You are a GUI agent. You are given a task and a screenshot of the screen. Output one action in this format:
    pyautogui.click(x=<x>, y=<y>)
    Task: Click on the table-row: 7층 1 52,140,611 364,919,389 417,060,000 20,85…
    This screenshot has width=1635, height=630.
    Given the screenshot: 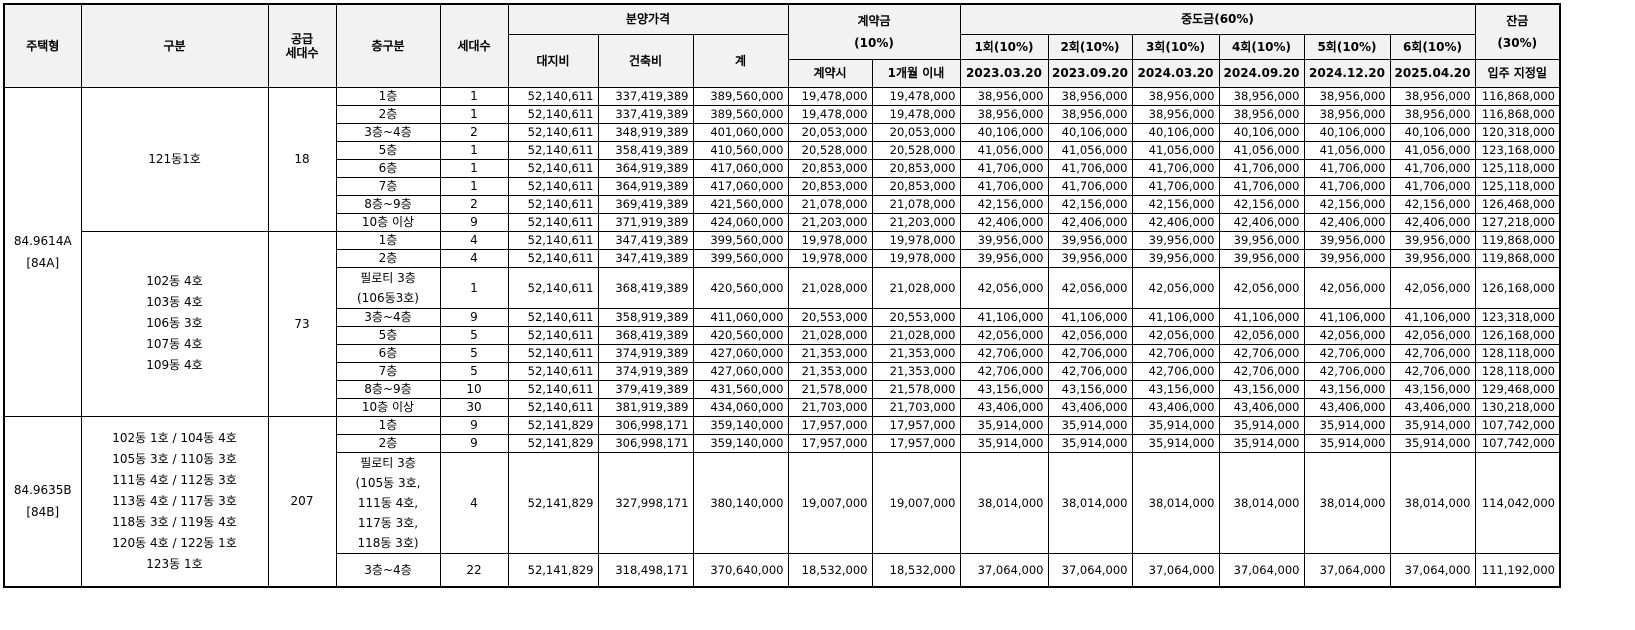 What is the action you would take?
    pyautogui.click(x=782, y=186)
    